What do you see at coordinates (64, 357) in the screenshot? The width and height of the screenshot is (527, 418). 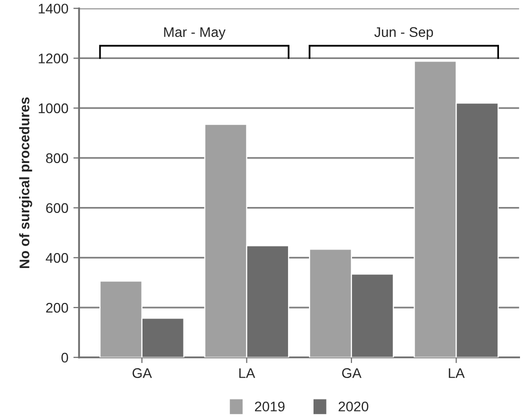 I see `y-tick-label: 0` at bounding box center [64, 357].